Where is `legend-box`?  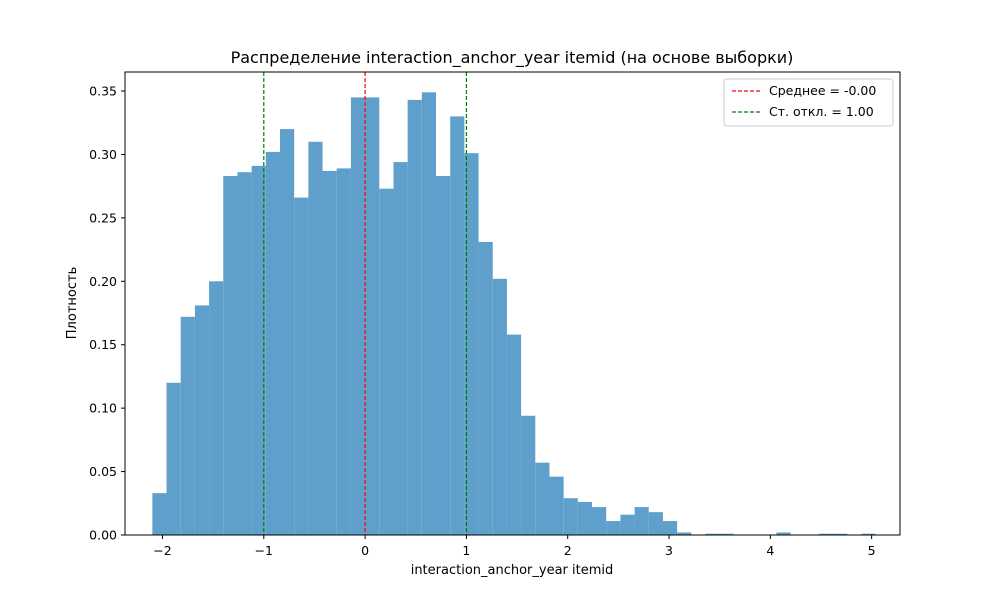
legend-box is located at coordinates (808, 102).